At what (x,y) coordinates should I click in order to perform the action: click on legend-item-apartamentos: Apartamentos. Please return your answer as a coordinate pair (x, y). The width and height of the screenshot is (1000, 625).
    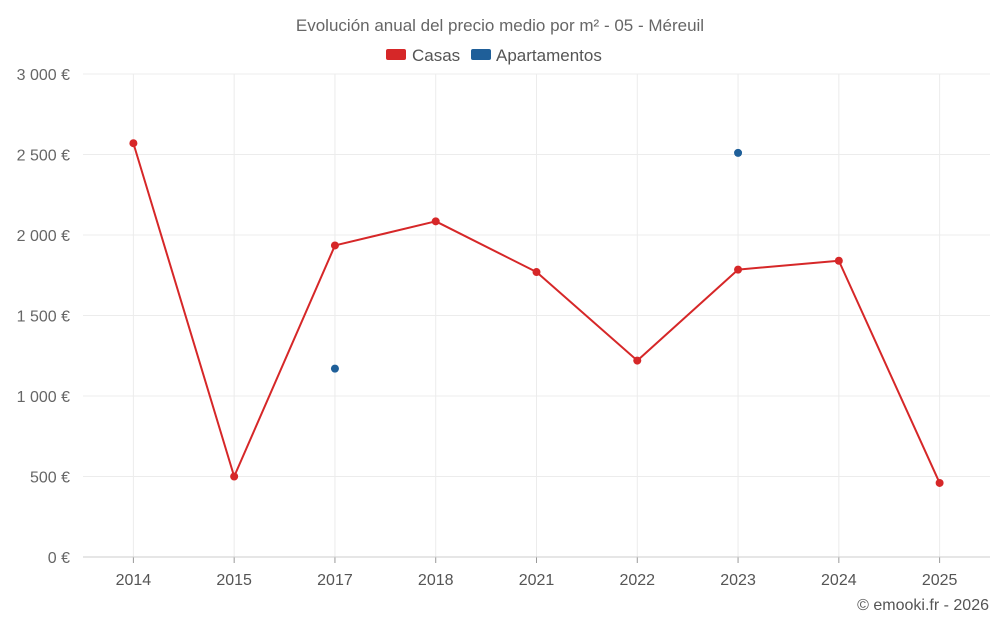
    Looking at the image, I should click on (536, 55).